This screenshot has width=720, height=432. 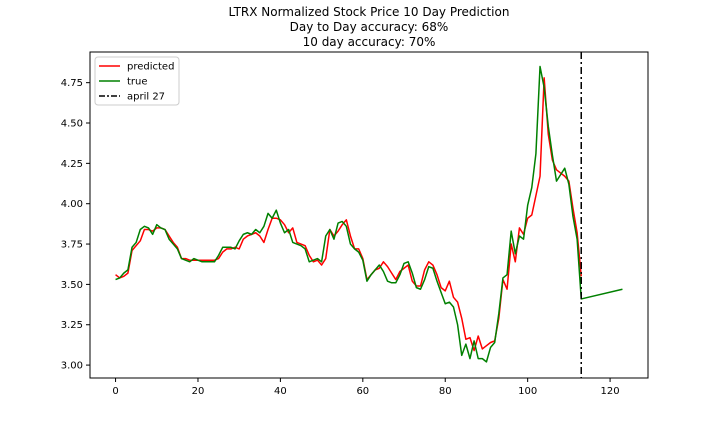 What do you see at coordinates (72, 366) in the screenshot?
I see `y-tick-label: 3.00` at bounding box center [72, 366].